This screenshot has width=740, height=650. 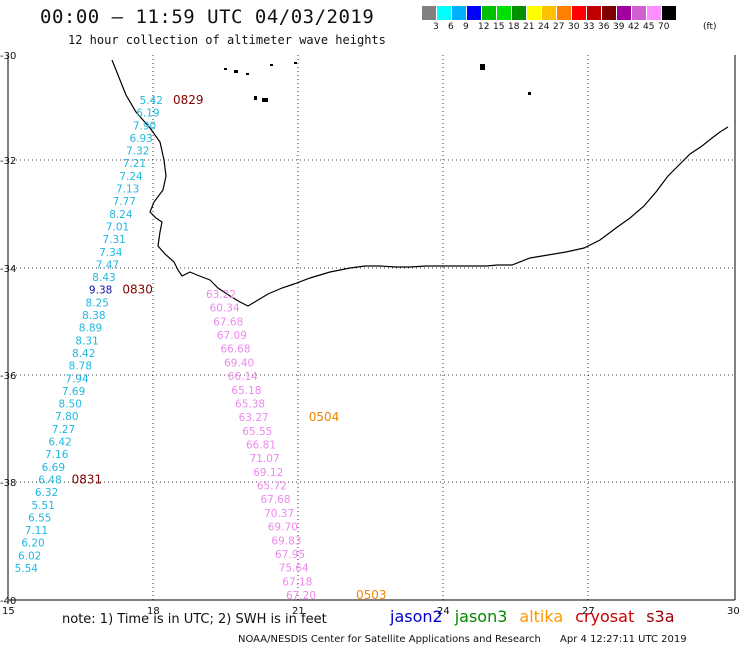 What do you see at coordinates (70, 405) in the screenshot?
I see `swh-value: 8.50` at bounding box center [70, 405].